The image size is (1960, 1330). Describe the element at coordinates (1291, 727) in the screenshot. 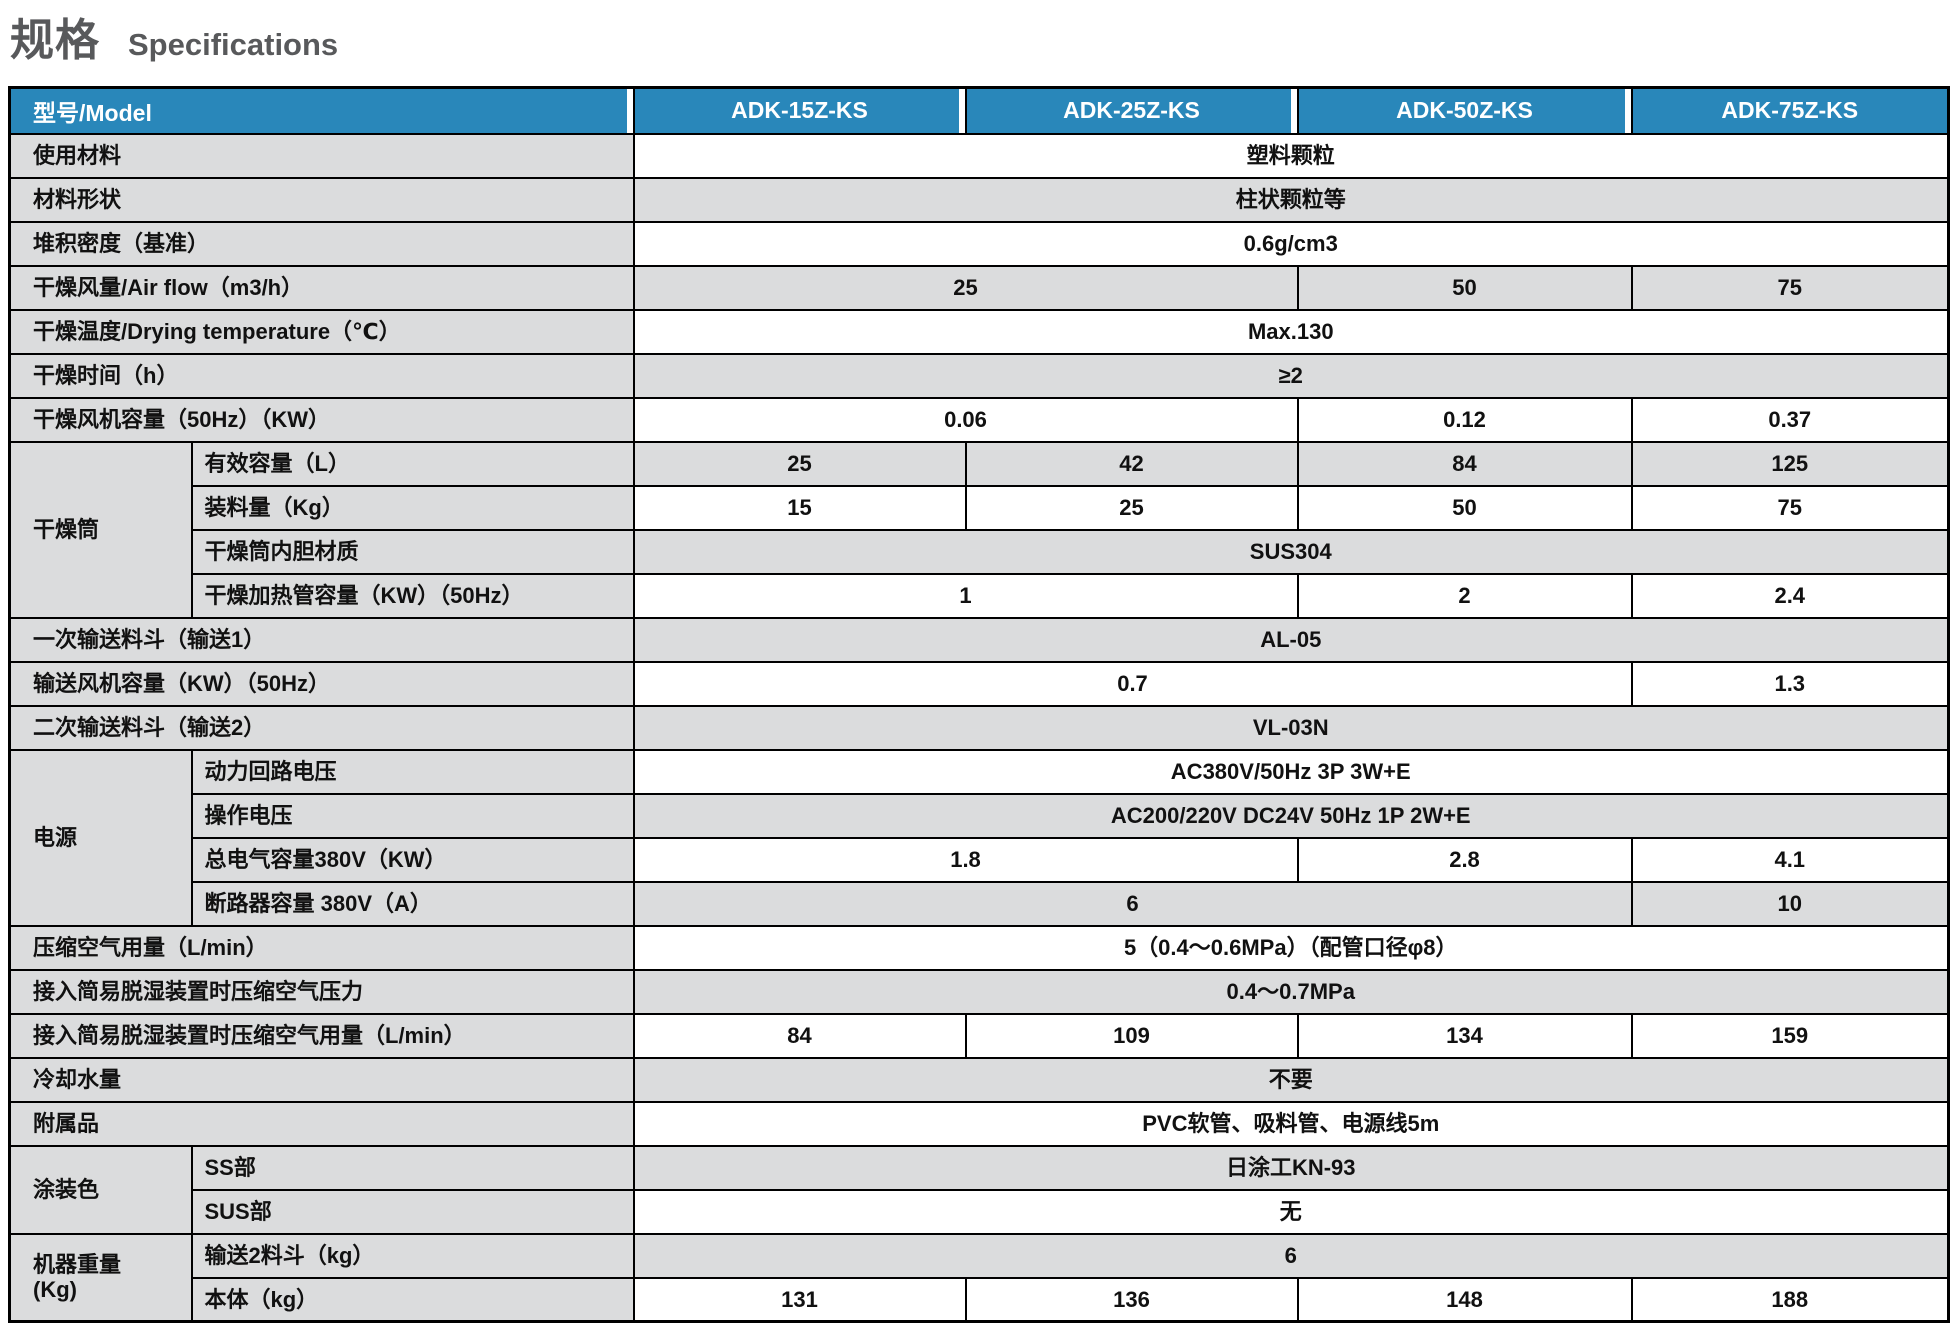

I see `spec-value-cell: VL-03N` at that location.